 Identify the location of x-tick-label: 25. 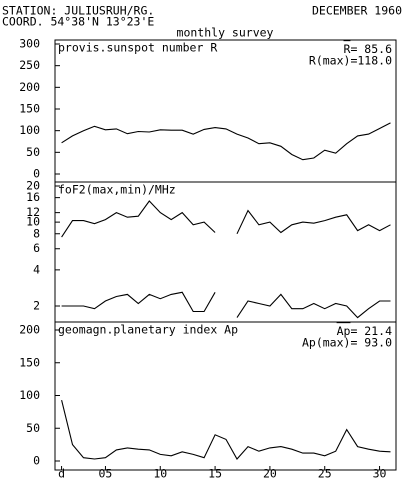
(325, 473).